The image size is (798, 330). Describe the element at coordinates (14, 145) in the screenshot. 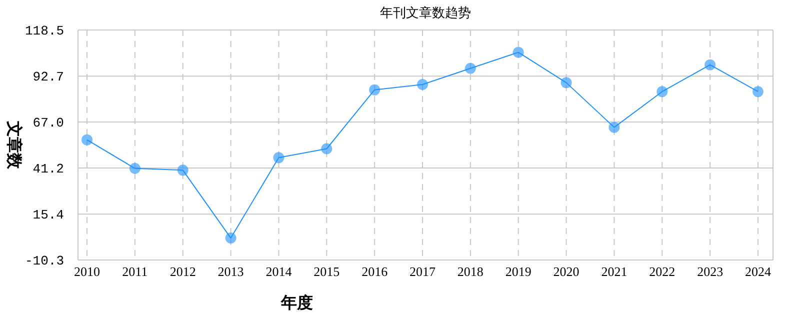

I see `y-axis-title: 文章数` at that location.